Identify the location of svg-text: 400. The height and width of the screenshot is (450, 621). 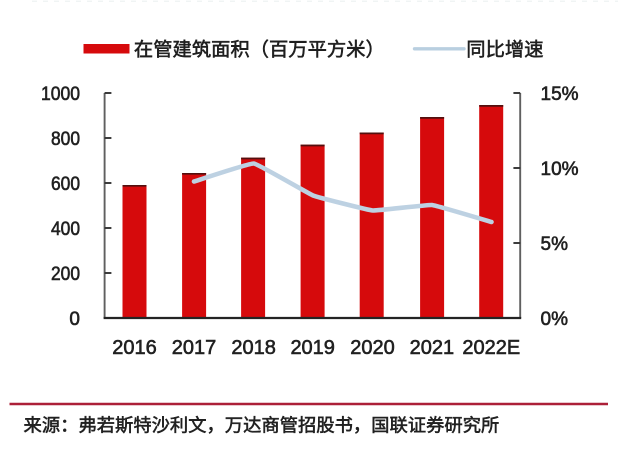
(65, 229).